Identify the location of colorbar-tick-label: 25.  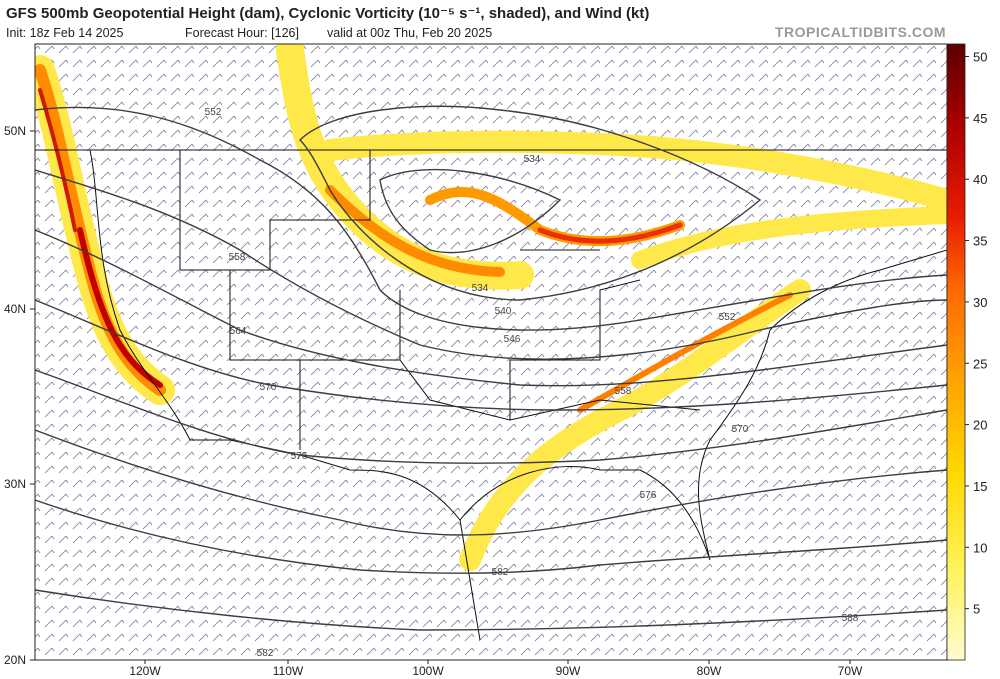
(980, 363).